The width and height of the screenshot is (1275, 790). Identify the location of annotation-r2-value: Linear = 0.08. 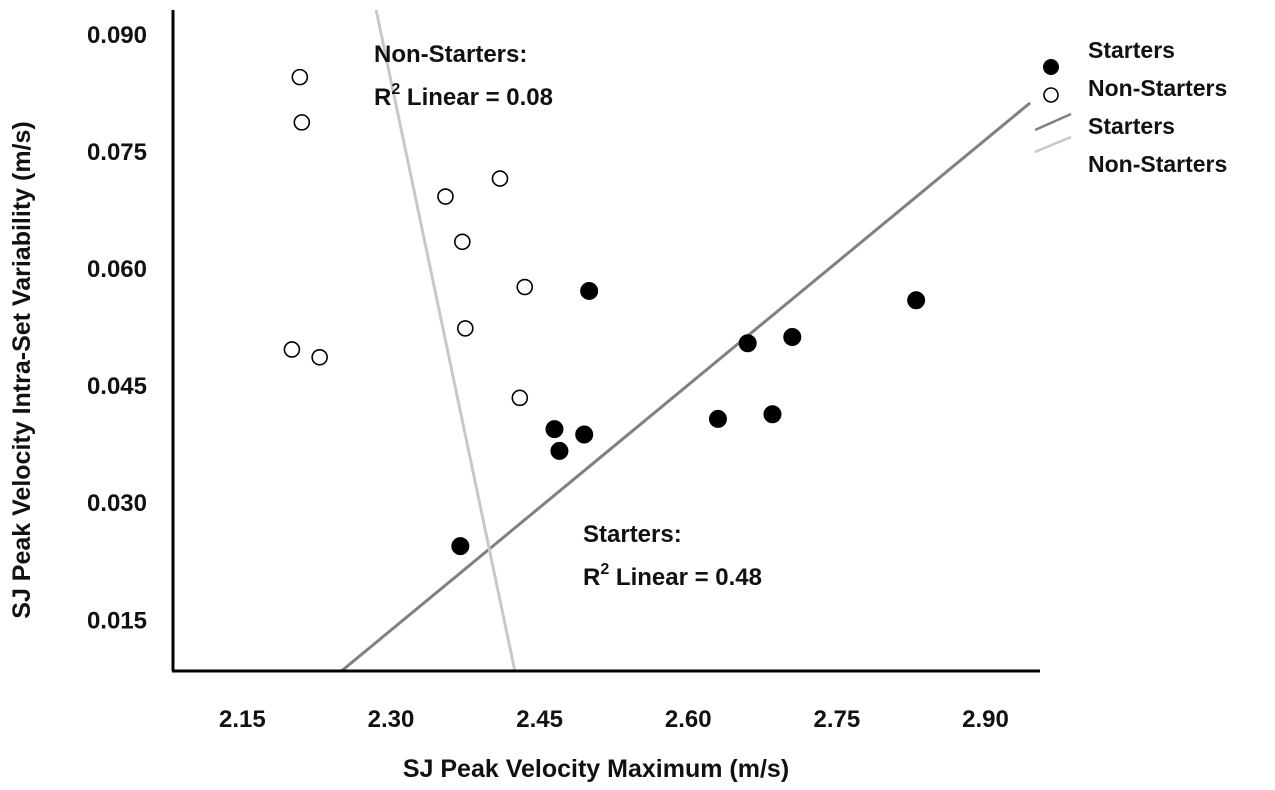
(476, 97).